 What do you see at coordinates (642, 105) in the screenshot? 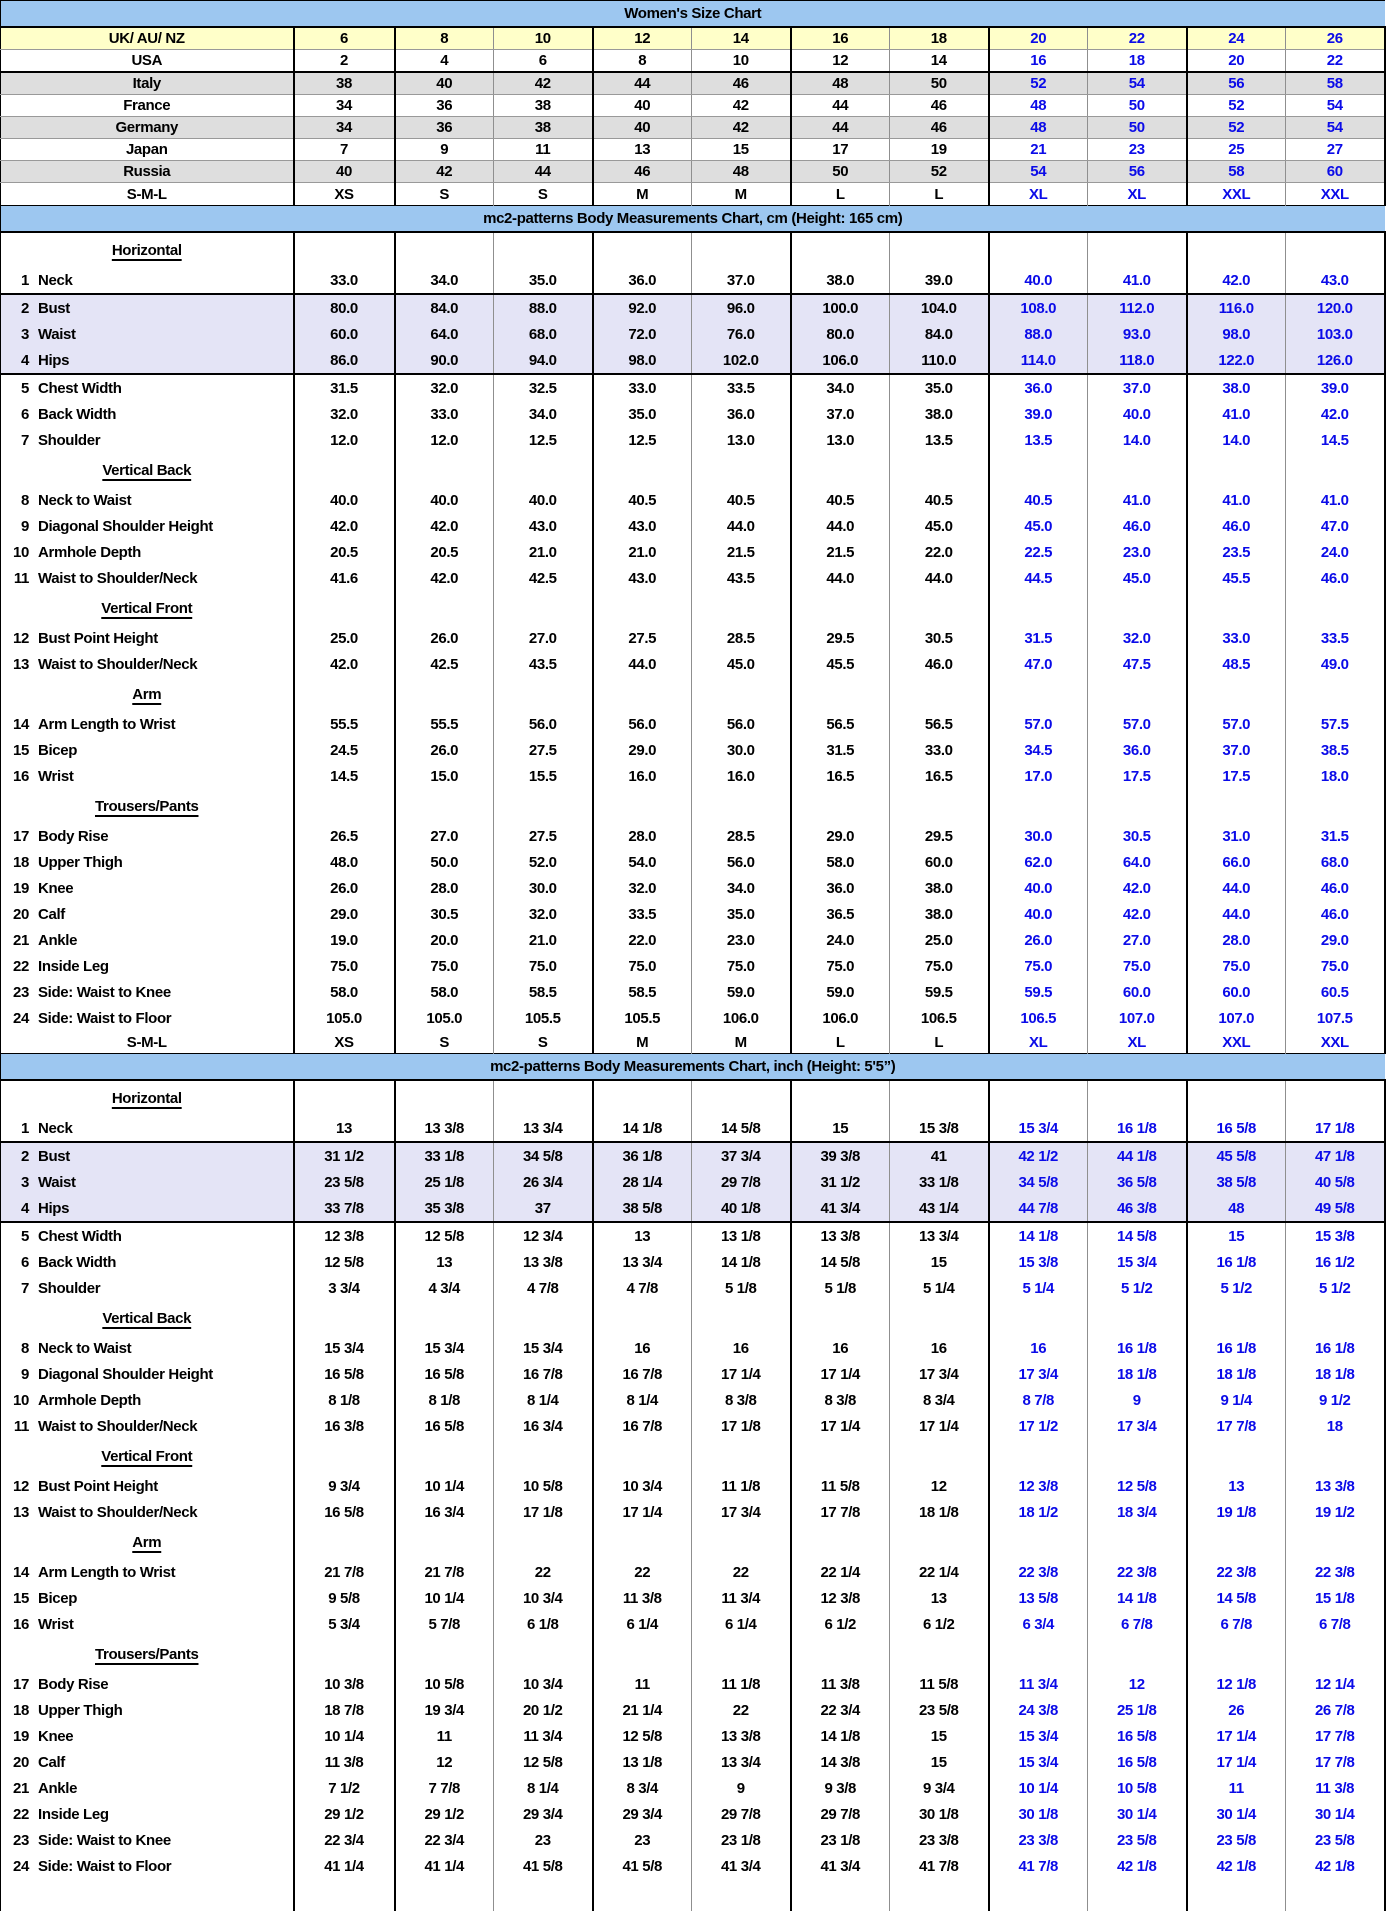
I see `value-cell: 40` at bounding box center [642, 105].